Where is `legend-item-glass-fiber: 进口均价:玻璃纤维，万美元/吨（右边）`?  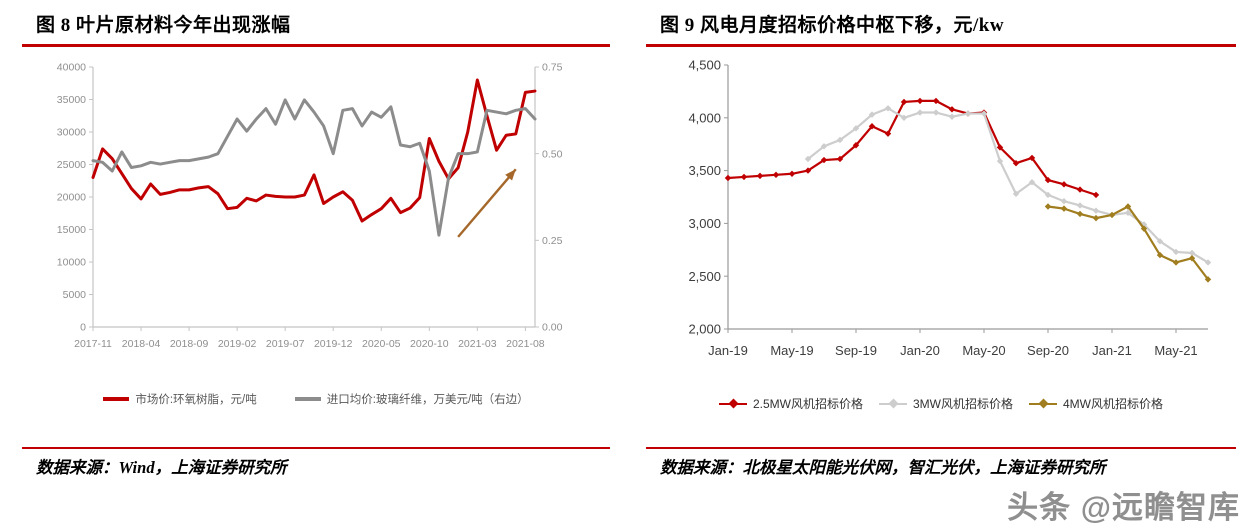 legend-item-glass-fiber: 进口均价:玻璃纤维，万美元/吨（右边） is located at coordinates (411, 399).